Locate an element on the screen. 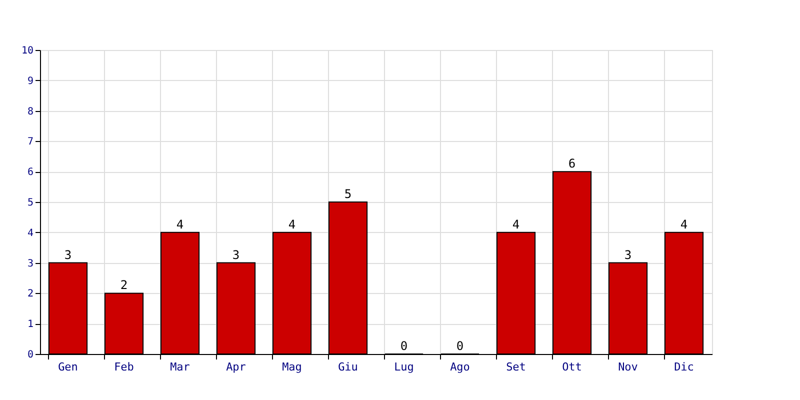 This screenshot has width=800, height=400. x-tick-label: Gen is located at coordinates (68, 367).